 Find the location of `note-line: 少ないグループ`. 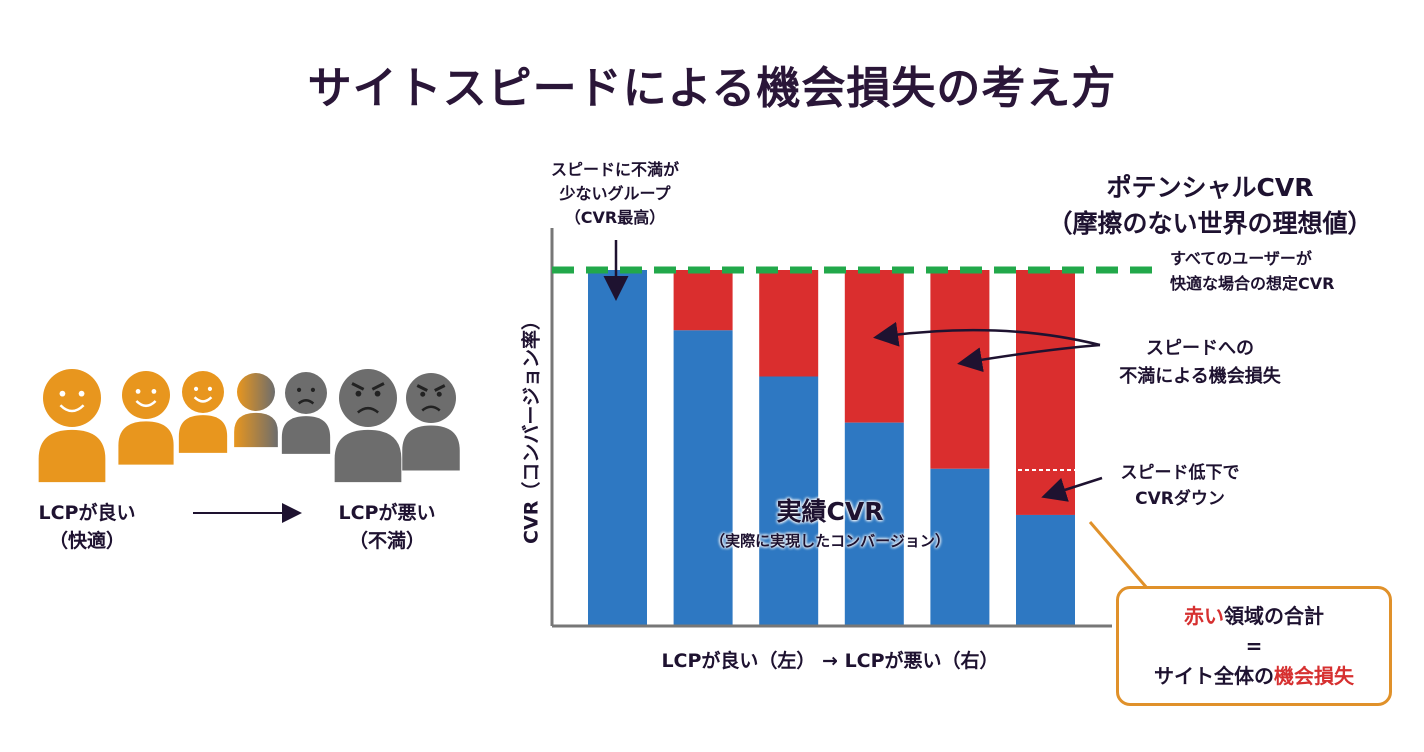

note-line: 少ないグループ is located at coordinates (615, 193).